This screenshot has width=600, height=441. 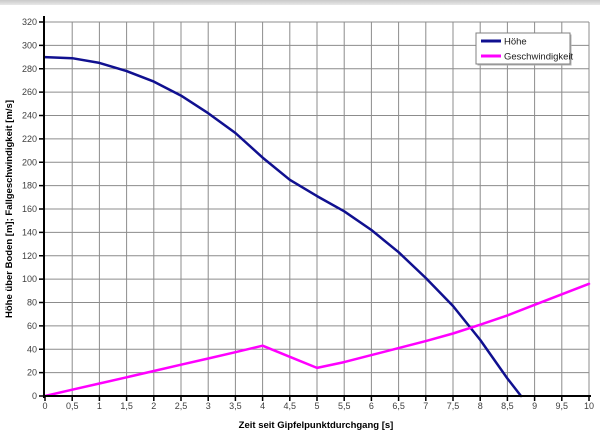 What do you see at coordinates (235, 406) in the screenshot?
I see `x-tick-label: 3,5` at bounding box center [235, 406].